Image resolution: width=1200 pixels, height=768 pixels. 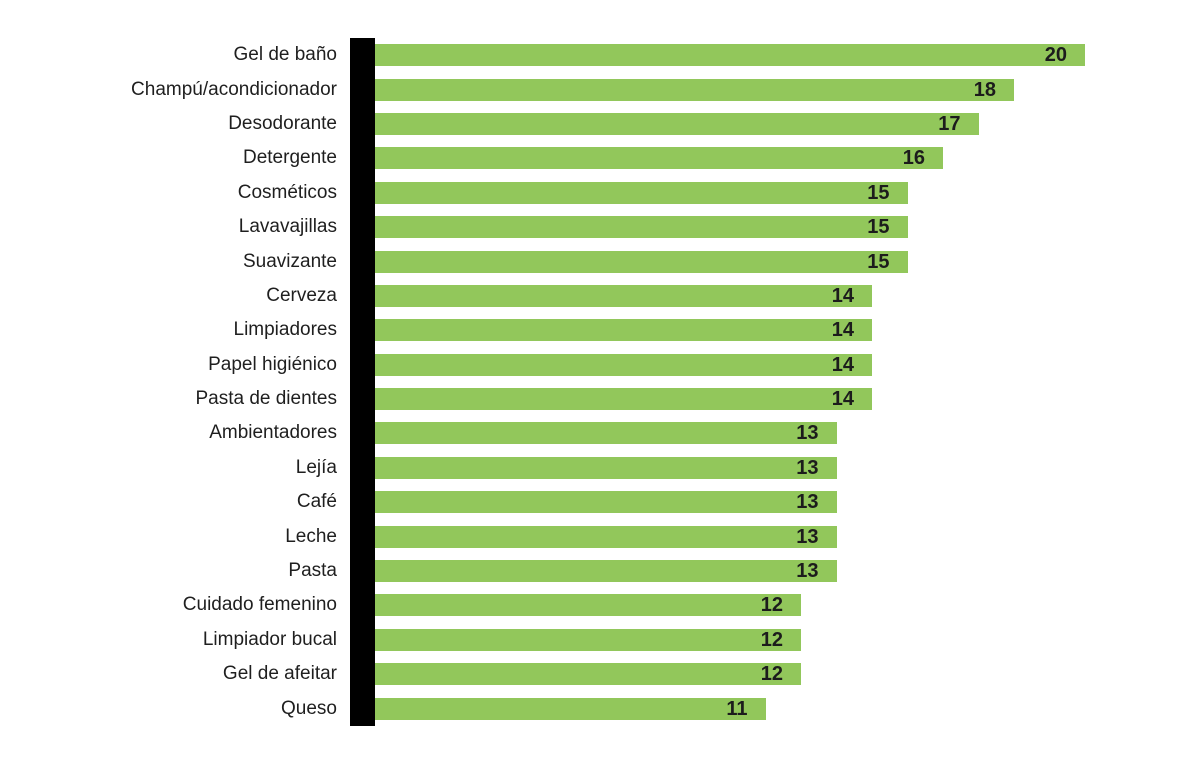 I want to click on chart-row: Cuidado femenino 12, so click(x=600, y=605).